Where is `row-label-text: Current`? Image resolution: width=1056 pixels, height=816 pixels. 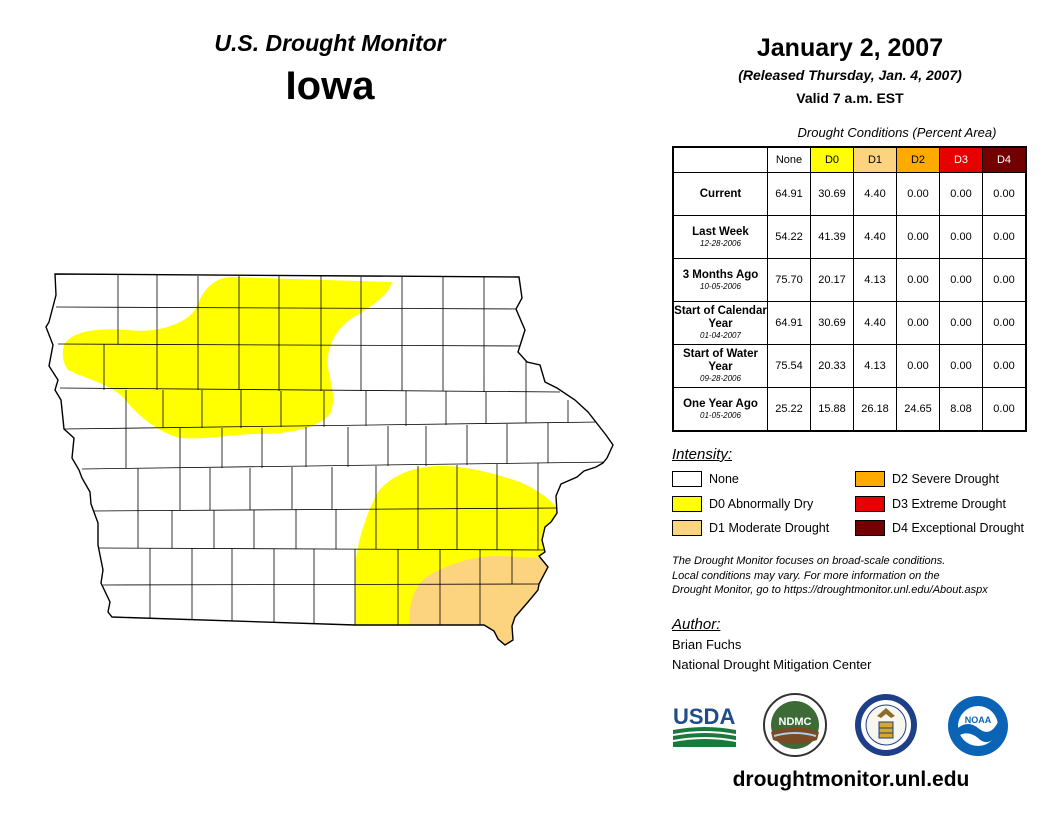 row-label-text: Current is located at coordinates (720, 193).